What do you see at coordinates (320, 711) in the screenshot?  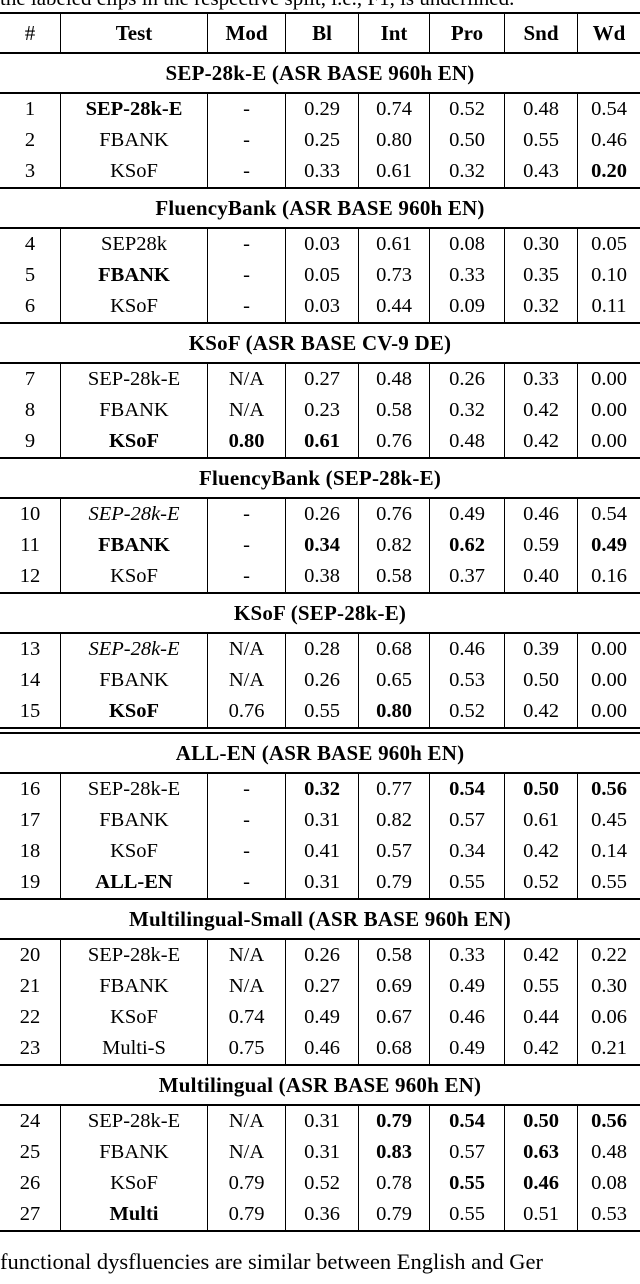 I see `table-row: 15 KSoF 0.76 0.55 0.80 0.52 0.42 0.00` at bounding box center [320, 711].